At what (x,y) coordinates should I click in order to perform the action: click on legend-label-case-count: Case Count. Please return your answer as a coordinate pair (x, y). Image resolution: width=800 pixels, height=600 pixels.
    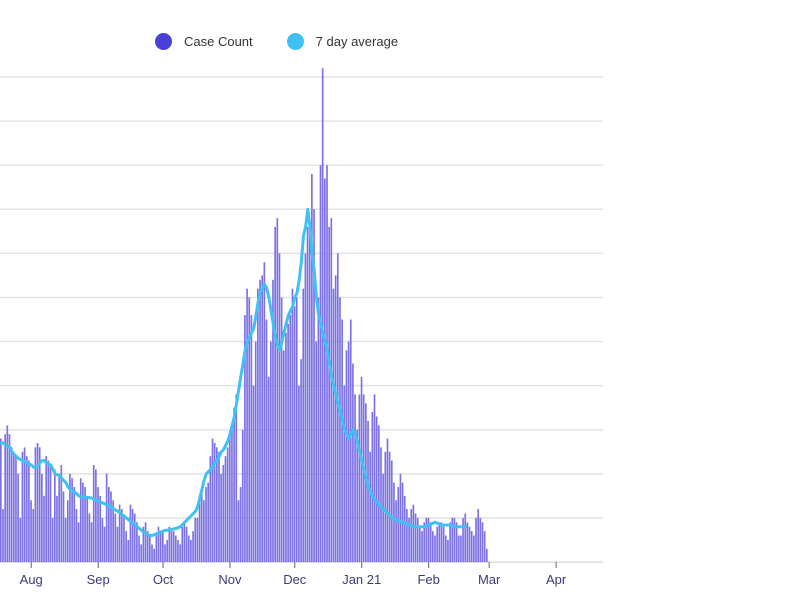
    Looking at the image, I should click on (218, 41).